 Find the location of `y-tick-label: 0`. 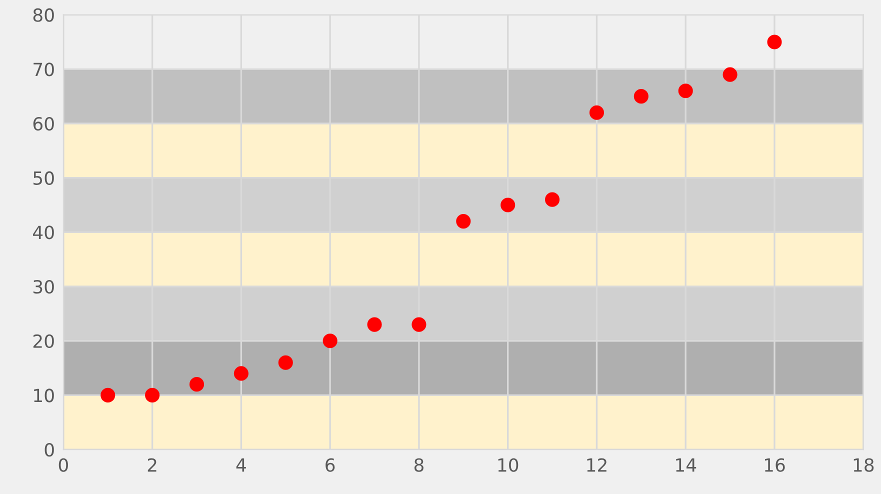

y-tick-label: 0 is located at coordinates (49, 450).